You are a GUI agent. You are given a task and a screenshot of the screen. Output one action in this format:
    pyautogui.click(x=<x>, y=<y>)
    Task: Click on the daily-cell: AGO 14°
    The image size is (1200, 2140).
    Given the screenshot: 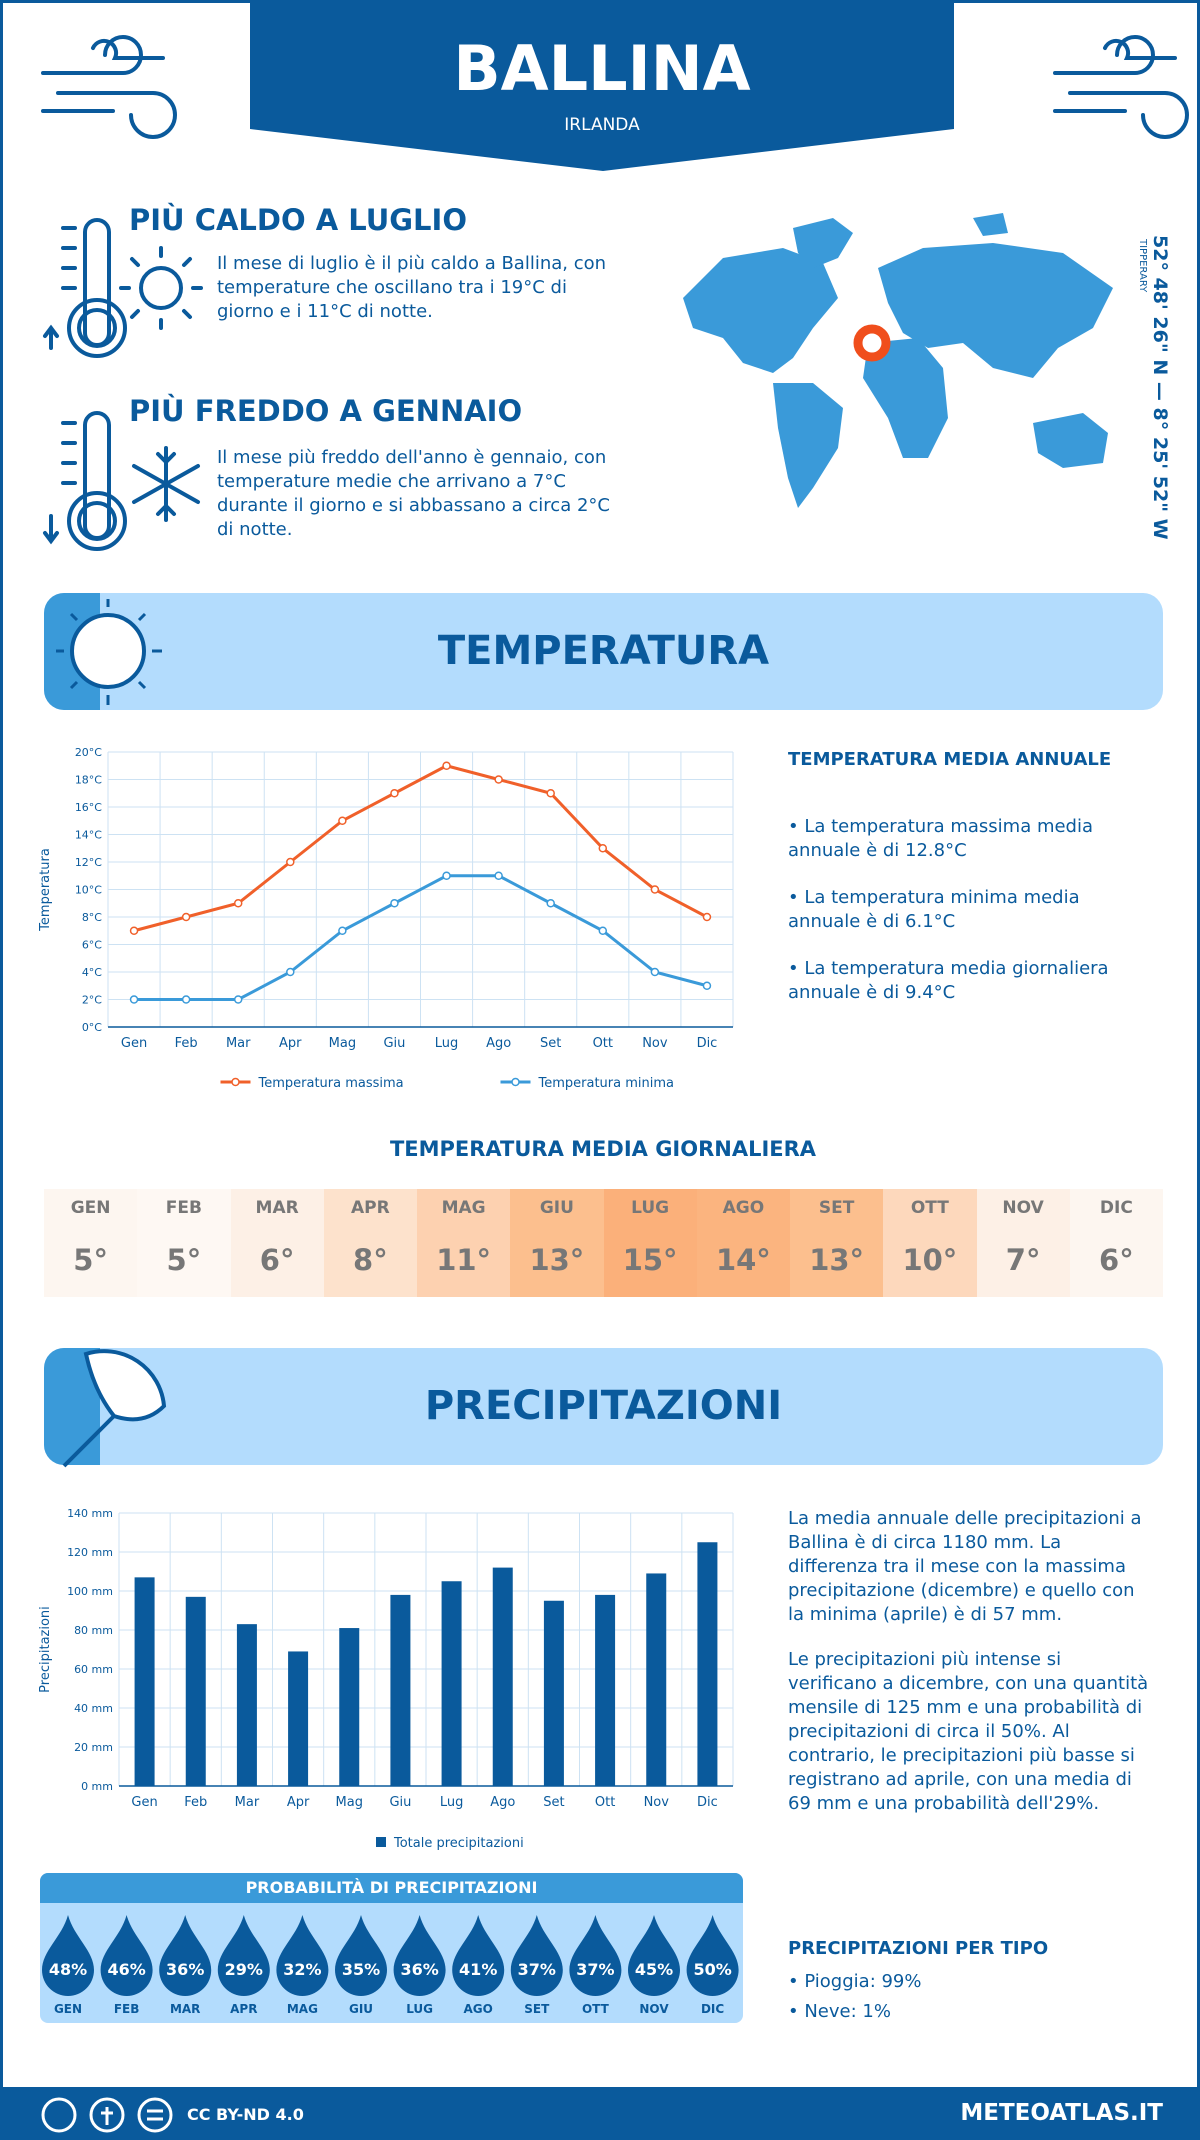 What is the action you would take?
    pyautogui.click(x=743, y=1243)
    